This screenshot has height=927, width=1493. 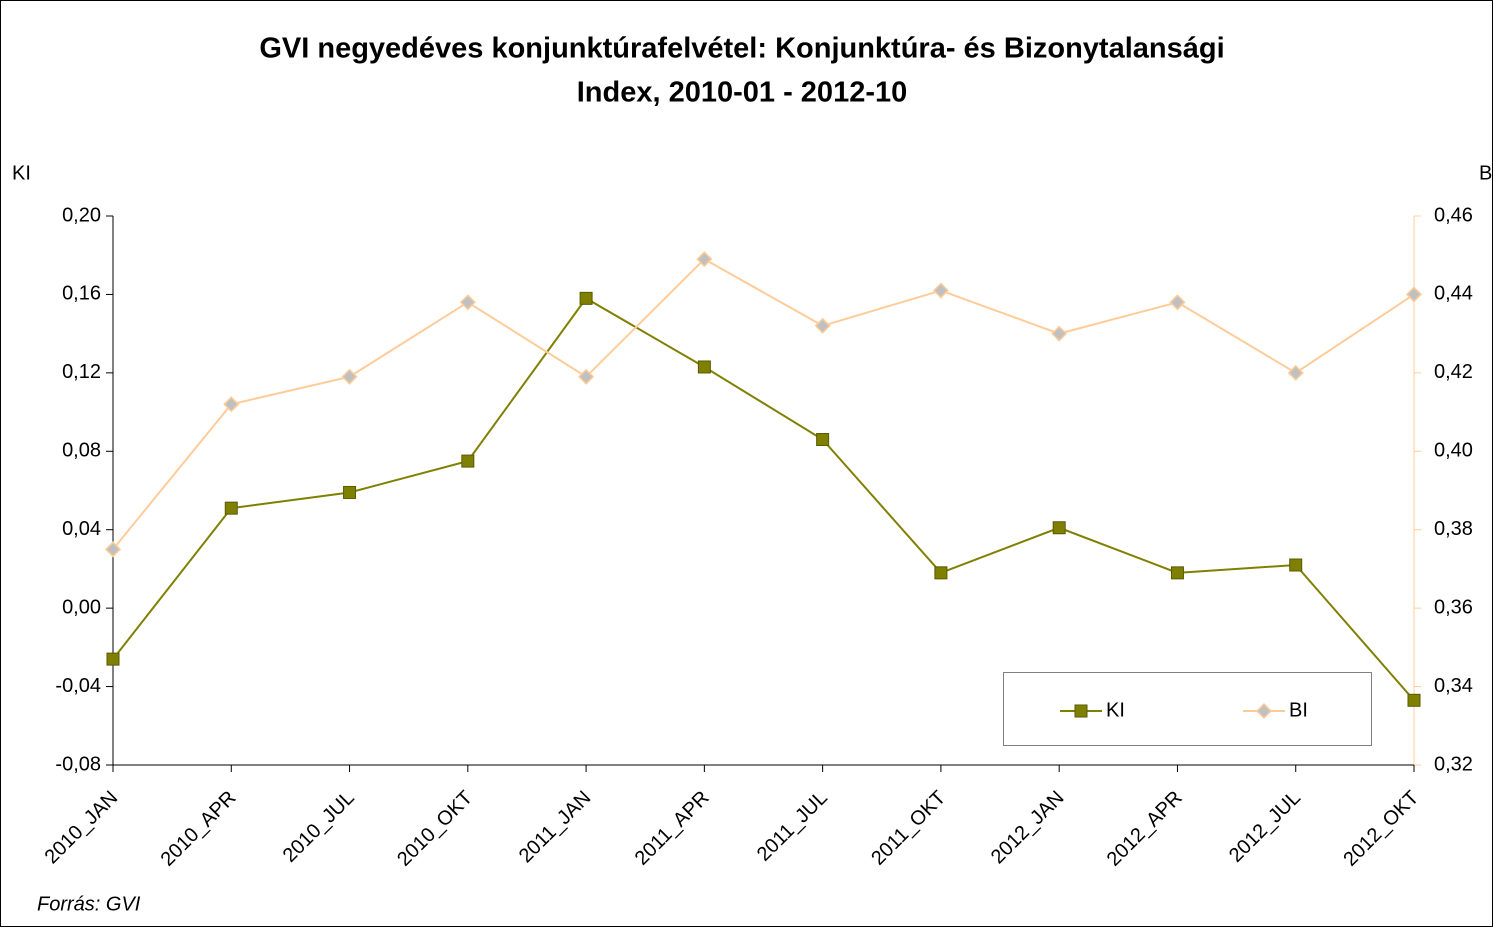 What do you see at coordinates (1453, 372) in the screenshot?
I see `y2-tick-label: 0,42` at bounding box center [1453, 372].